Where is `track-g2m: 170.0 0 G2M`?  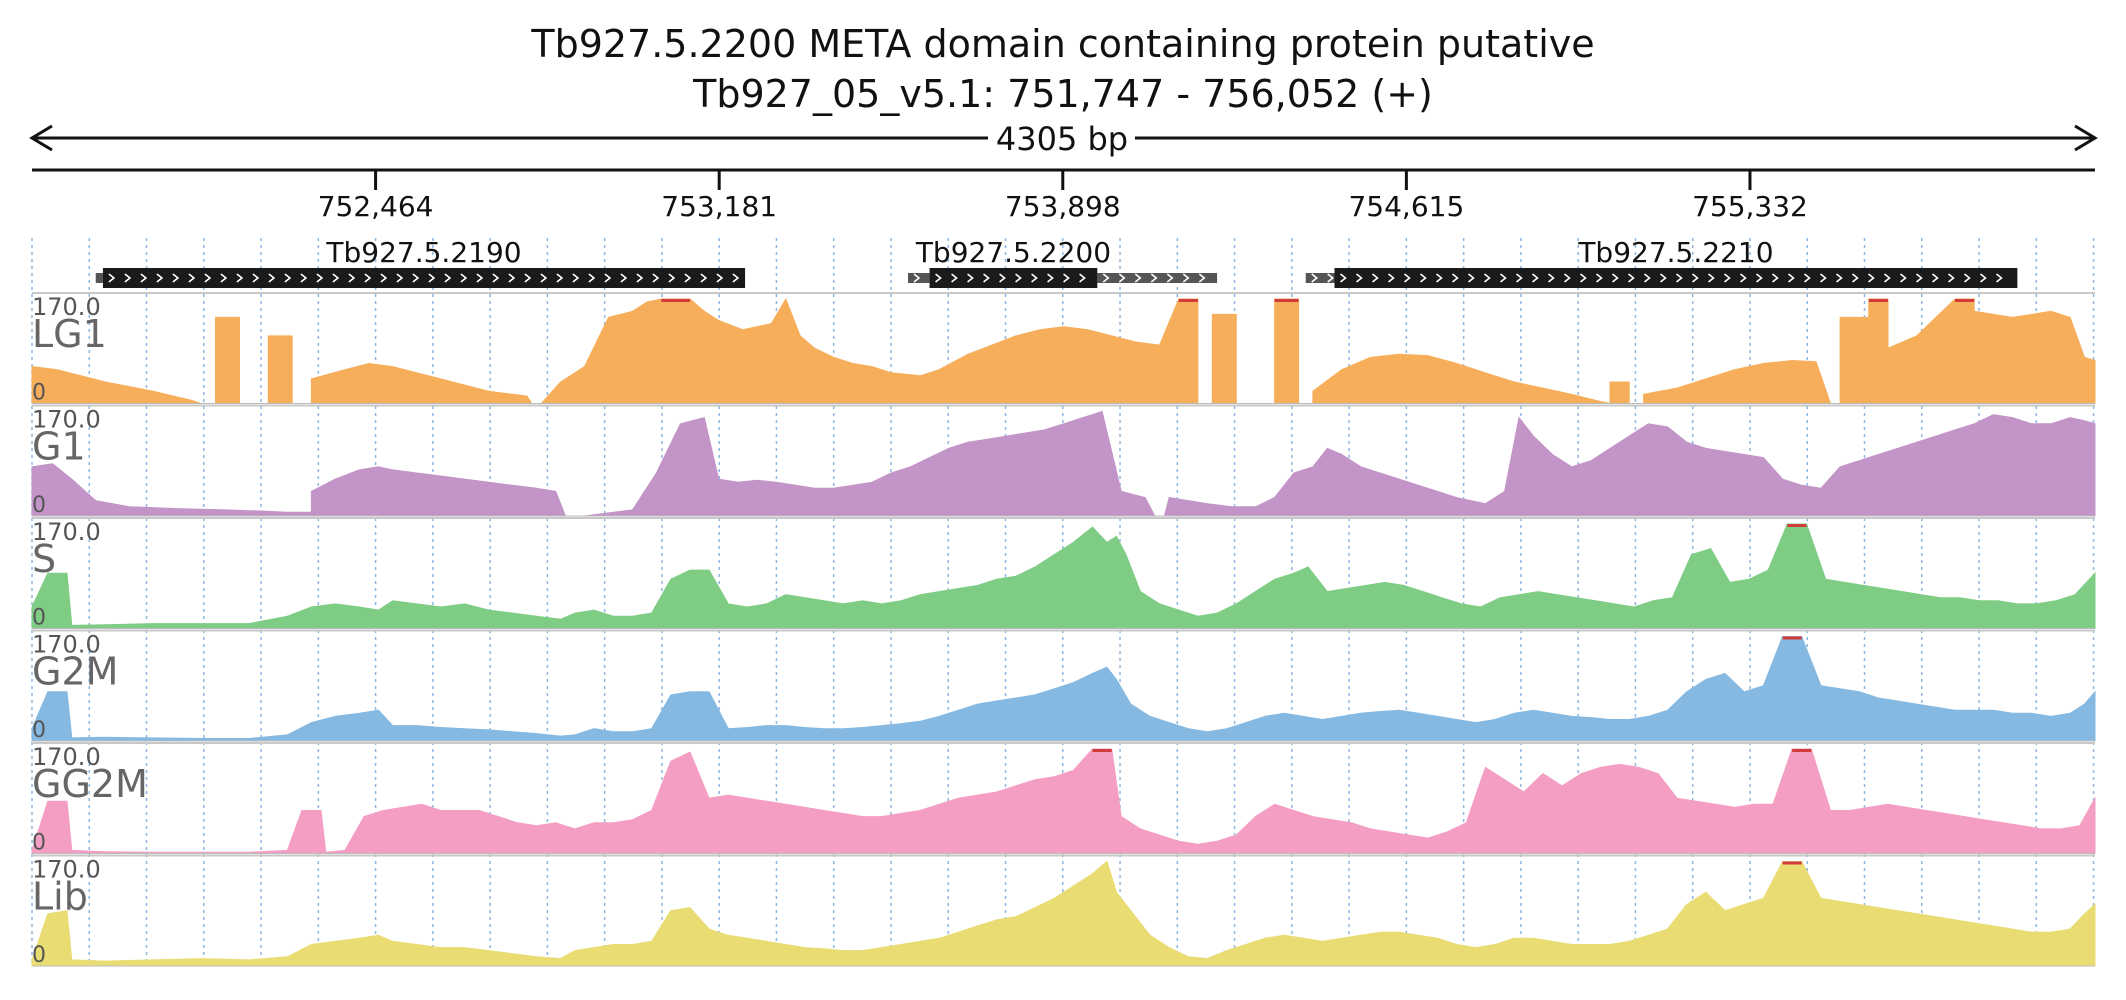 track-g2m: 170.0 0 G2M is located at coordinates (1063, 686).